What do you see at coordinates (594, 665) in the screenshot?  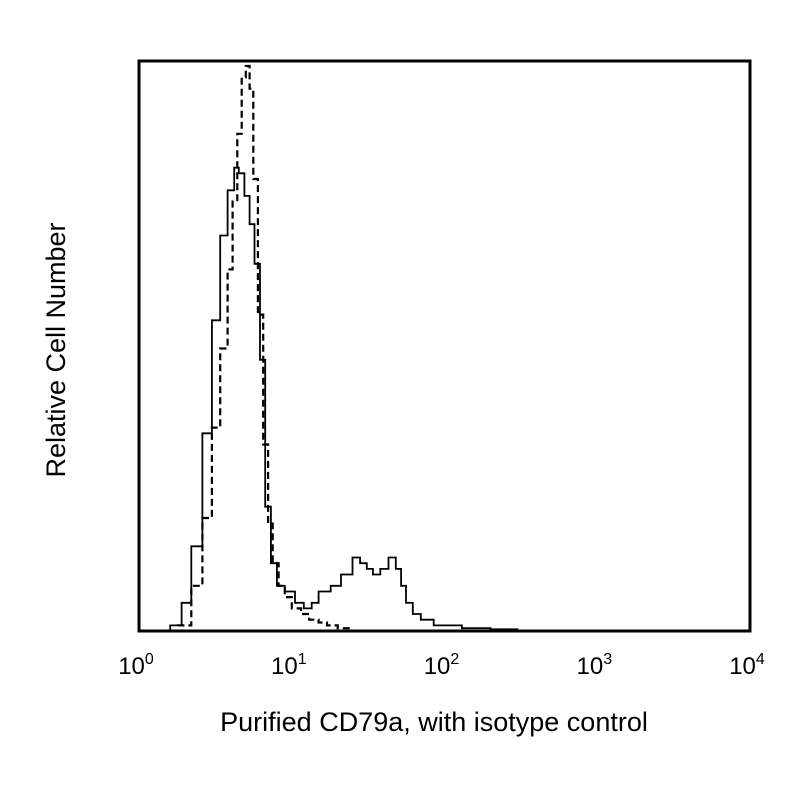 I see `x-tick-label: 10³` at bounding box center [594, 665].